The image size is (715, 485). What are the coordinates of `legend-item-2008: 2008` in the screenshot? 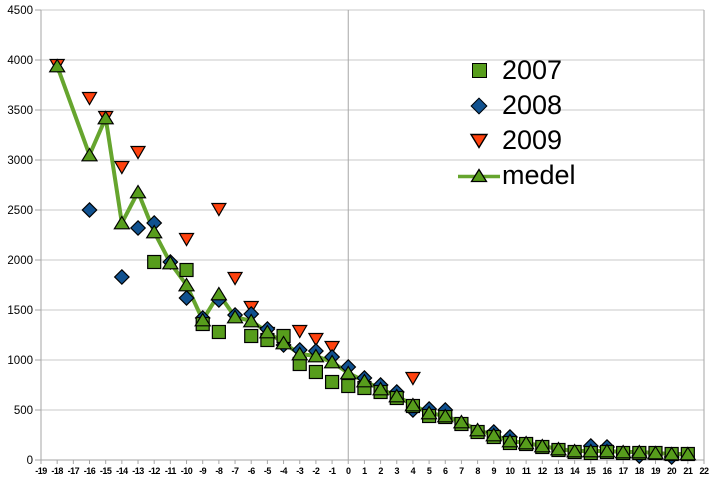 It's located at (516, 105).